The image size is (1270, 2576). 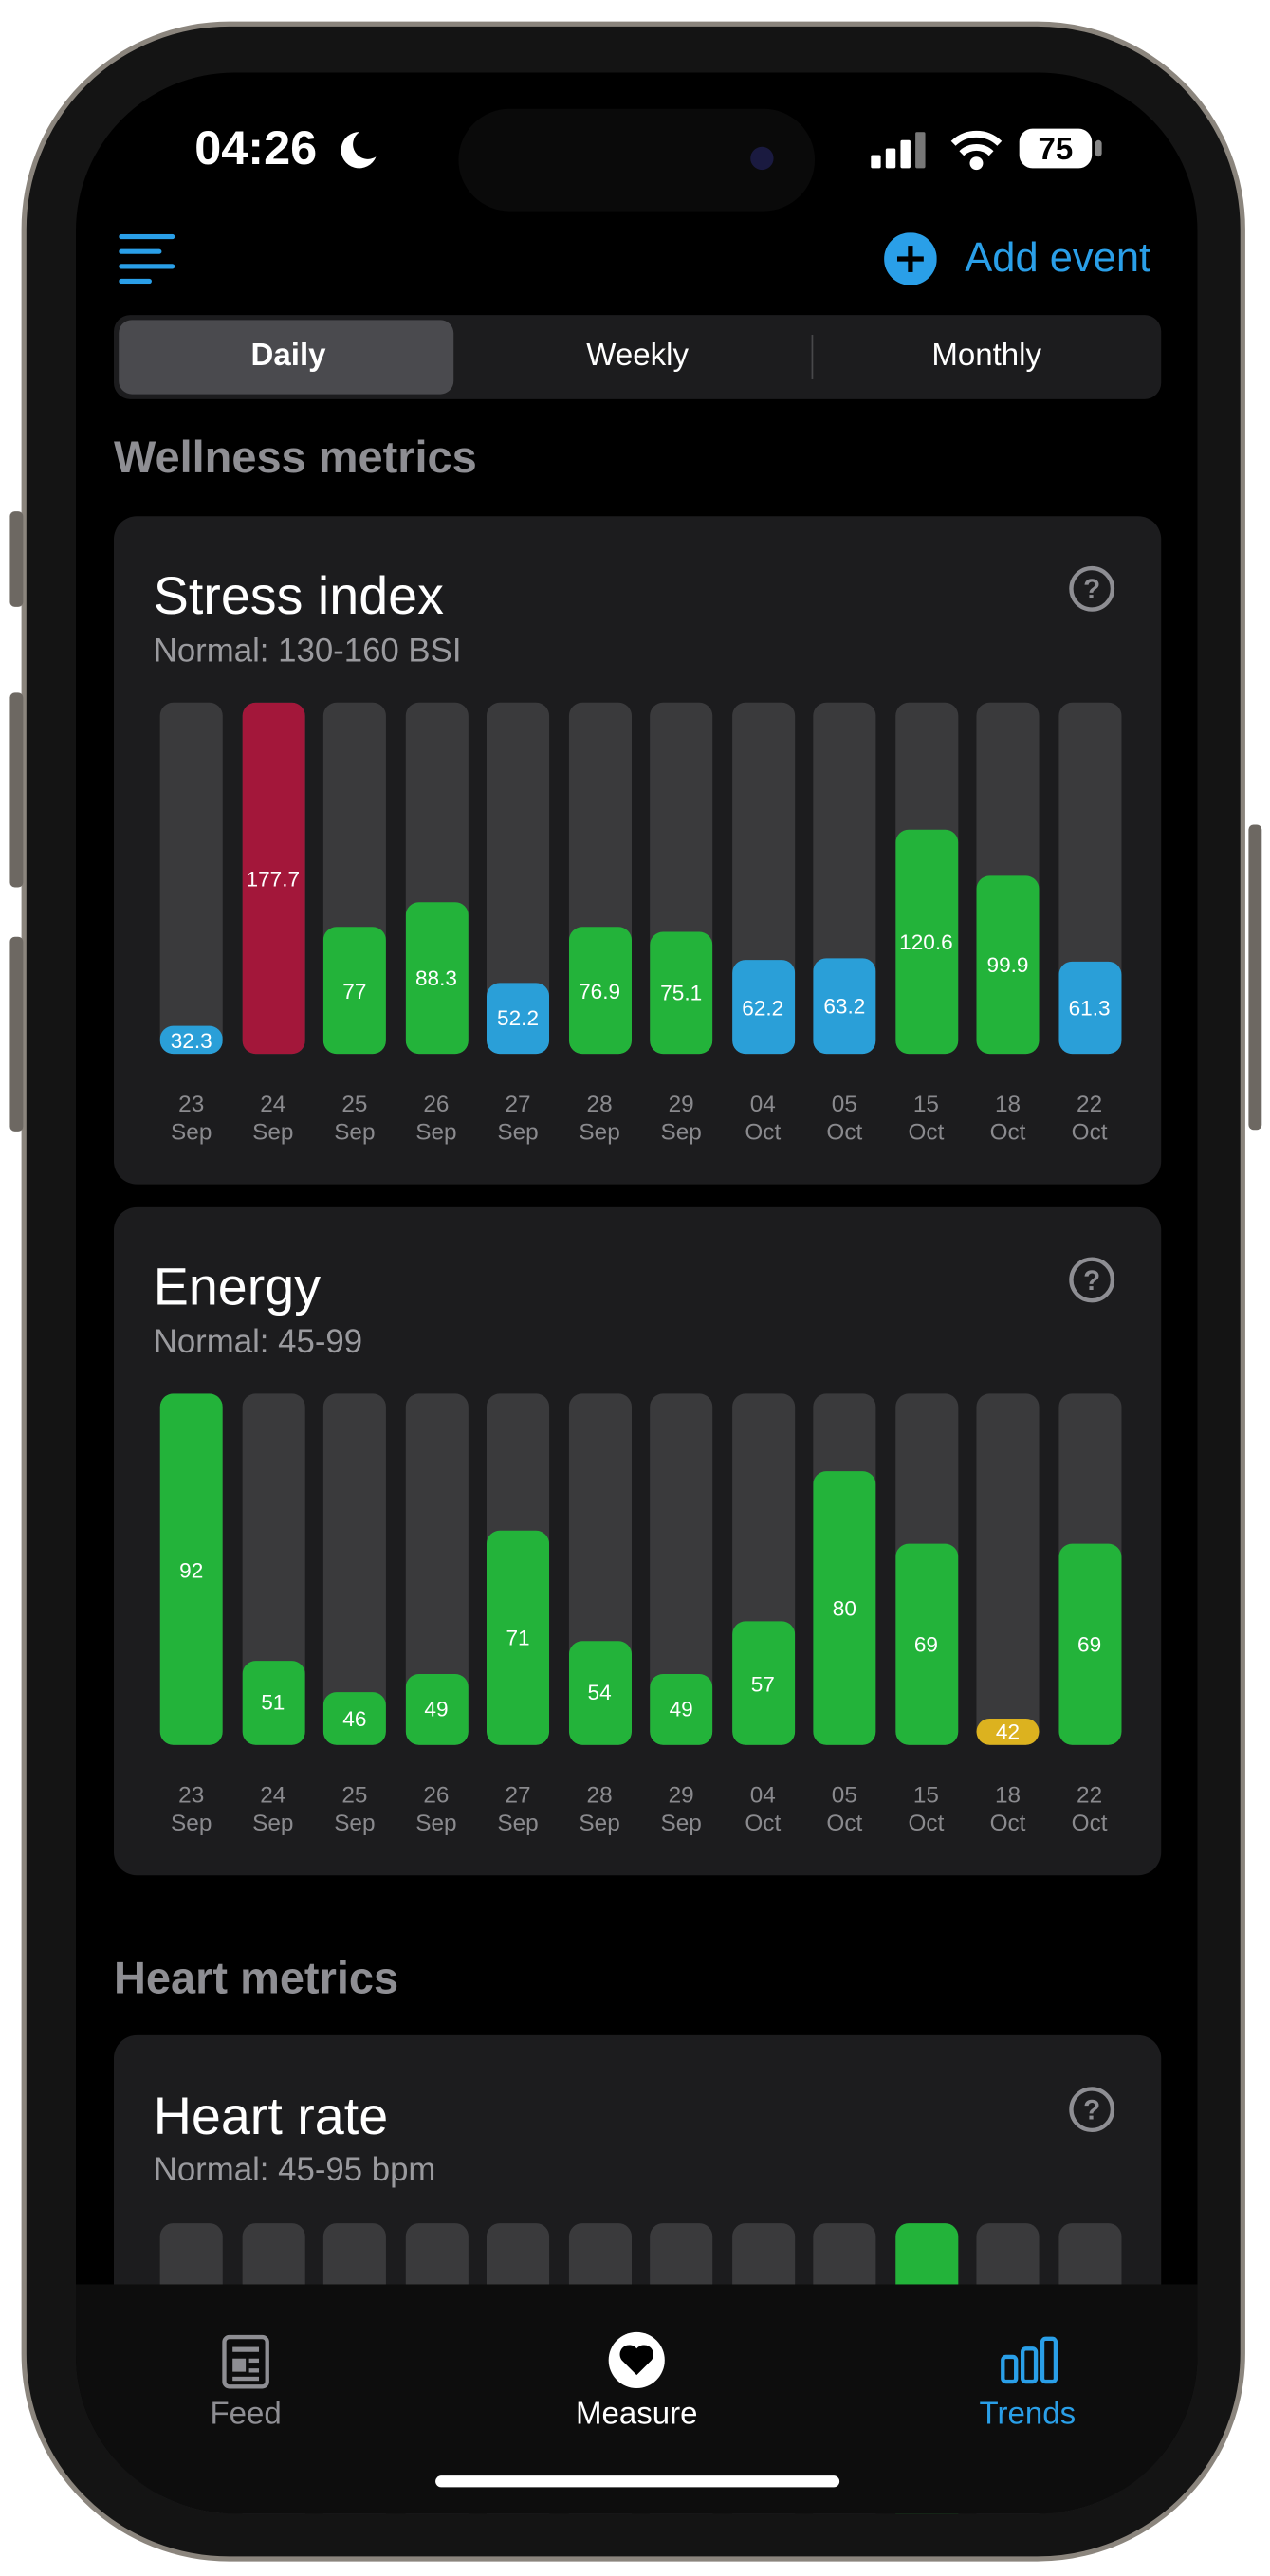 I want to click on segment-label: Daily, so click(x=288, y=356).